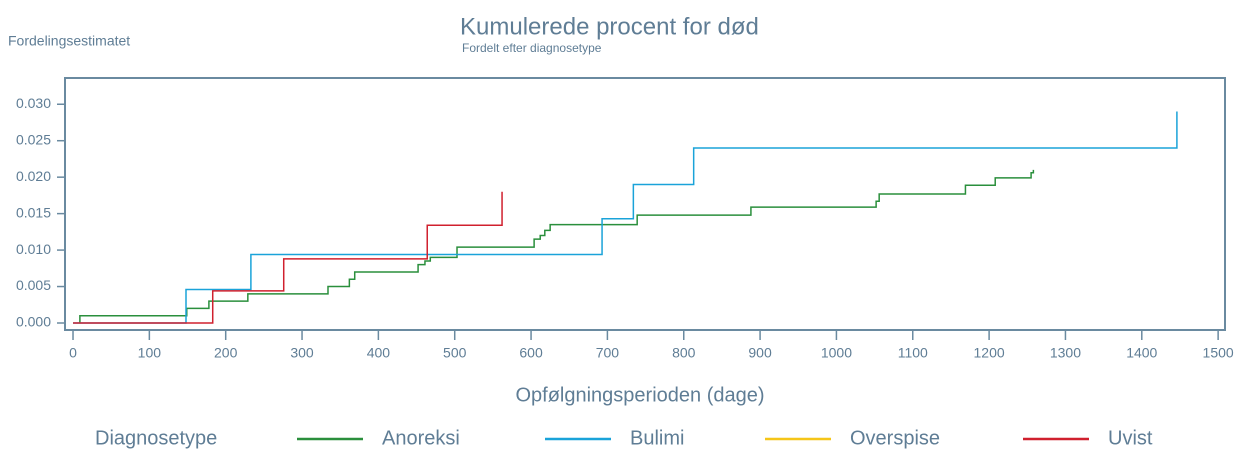  Describe the element at coordinates (895, 438) in the screenshot. I see `legend-label: Overspise` at that location.